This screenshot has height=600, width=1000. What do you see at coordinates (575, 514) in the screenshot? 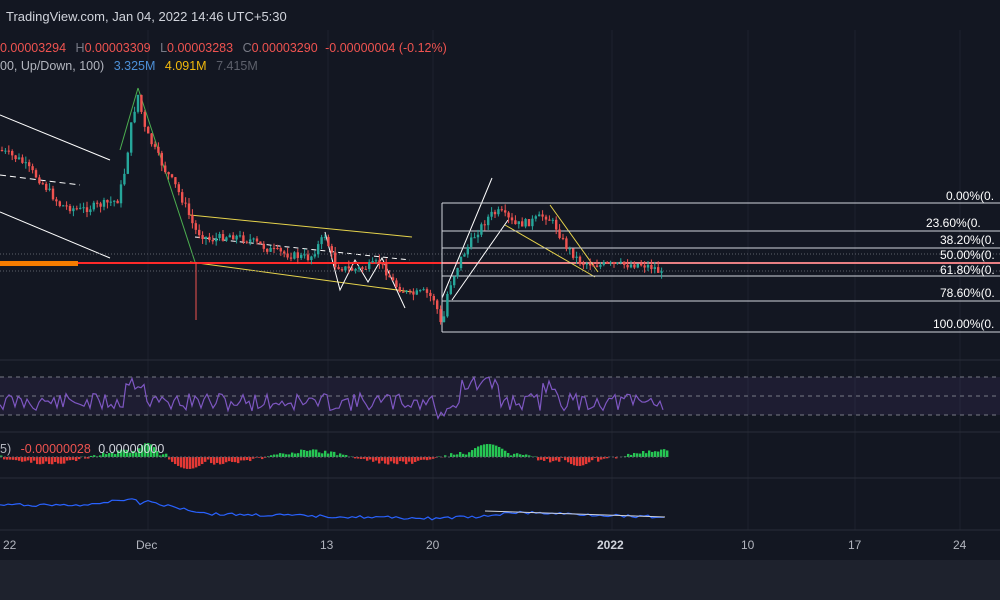
I see `obv-trendline` at bounding box center [575, 514].